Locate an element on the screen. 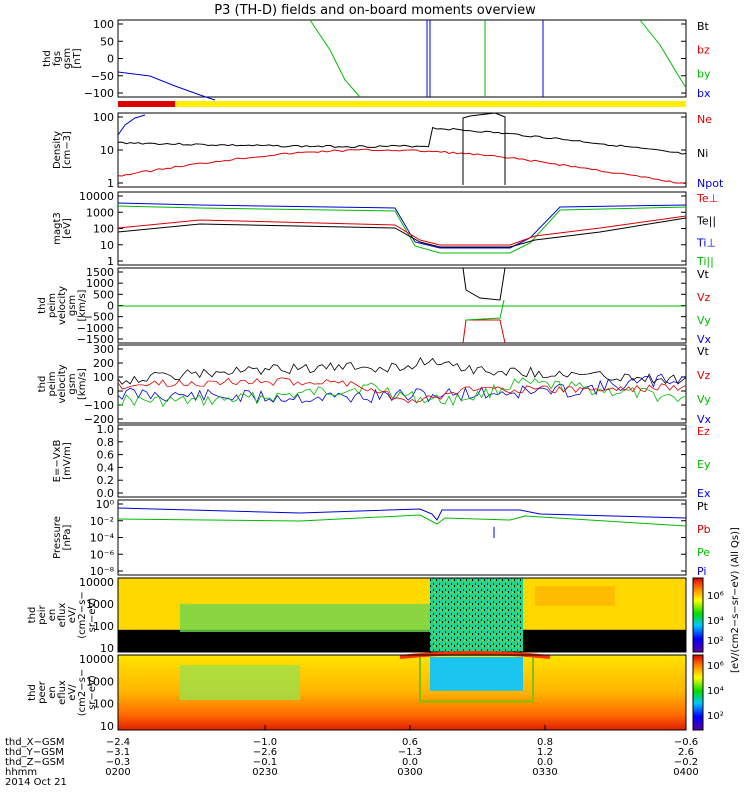 The image size is (750, 800). y-axis-label: thd peir en eflux eV/(cm2−s− sr−eV) is located at coordinates (62, 614).